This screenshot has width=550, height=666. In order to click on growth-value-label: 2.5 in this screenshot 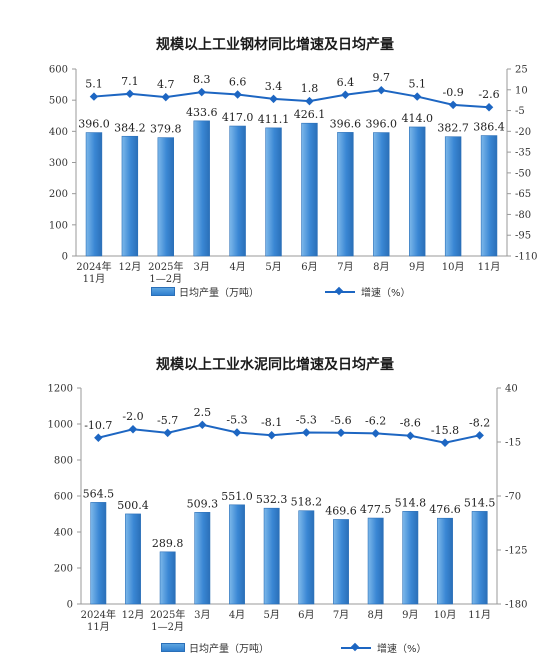, I will do `click(203, 412)`.